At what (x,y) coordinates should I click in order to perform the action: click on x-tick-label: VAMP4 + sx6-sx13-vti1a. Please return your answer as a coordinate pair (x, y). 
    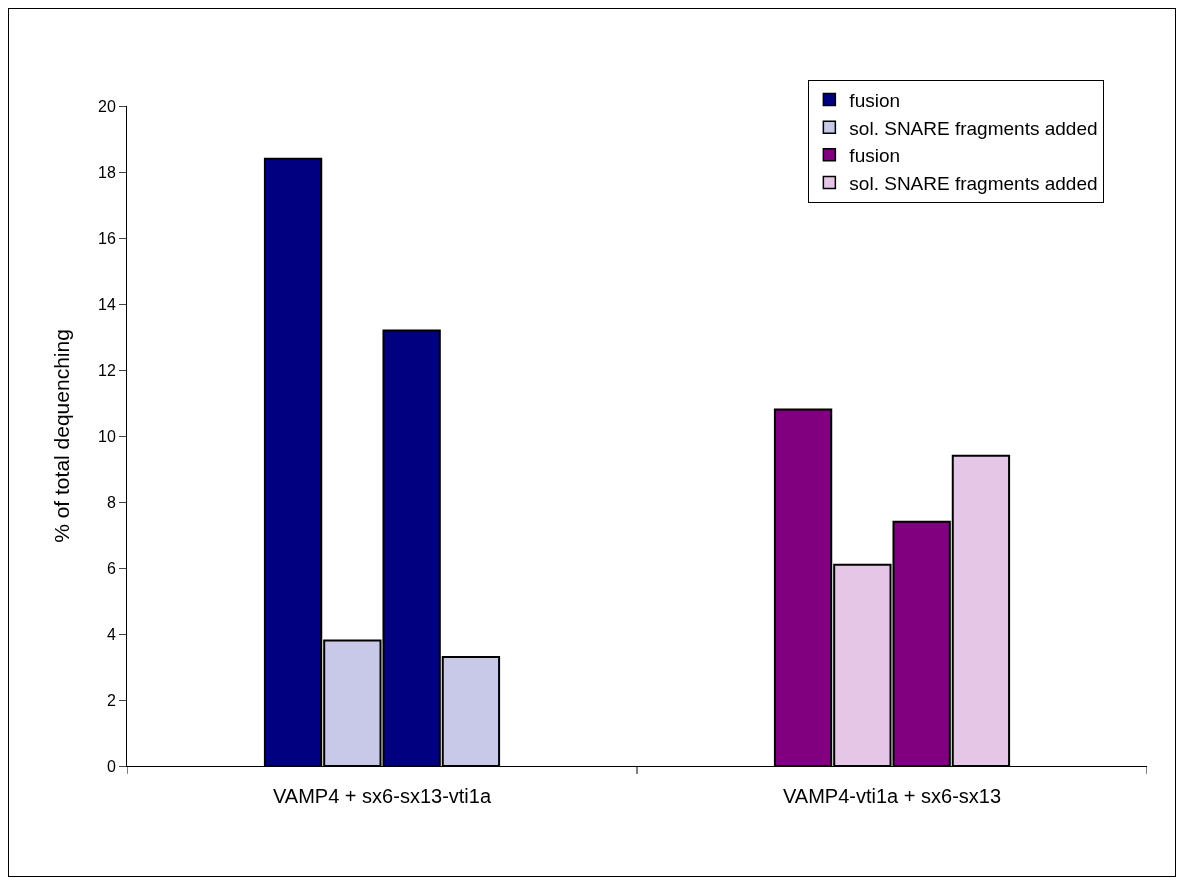
    Looking at the image, I should click on (382, 796).